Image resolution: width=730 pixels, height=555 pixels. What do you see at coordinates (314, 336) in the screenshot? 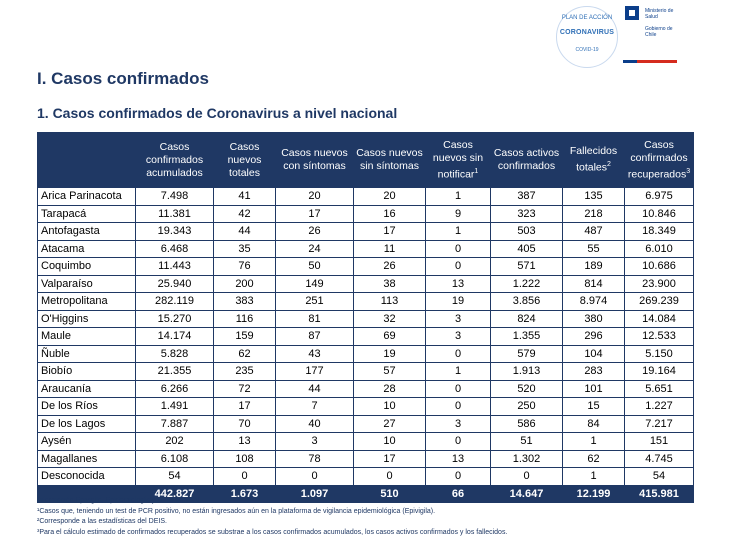
I see `table-cell: 87` at bounding box center [314, 336].